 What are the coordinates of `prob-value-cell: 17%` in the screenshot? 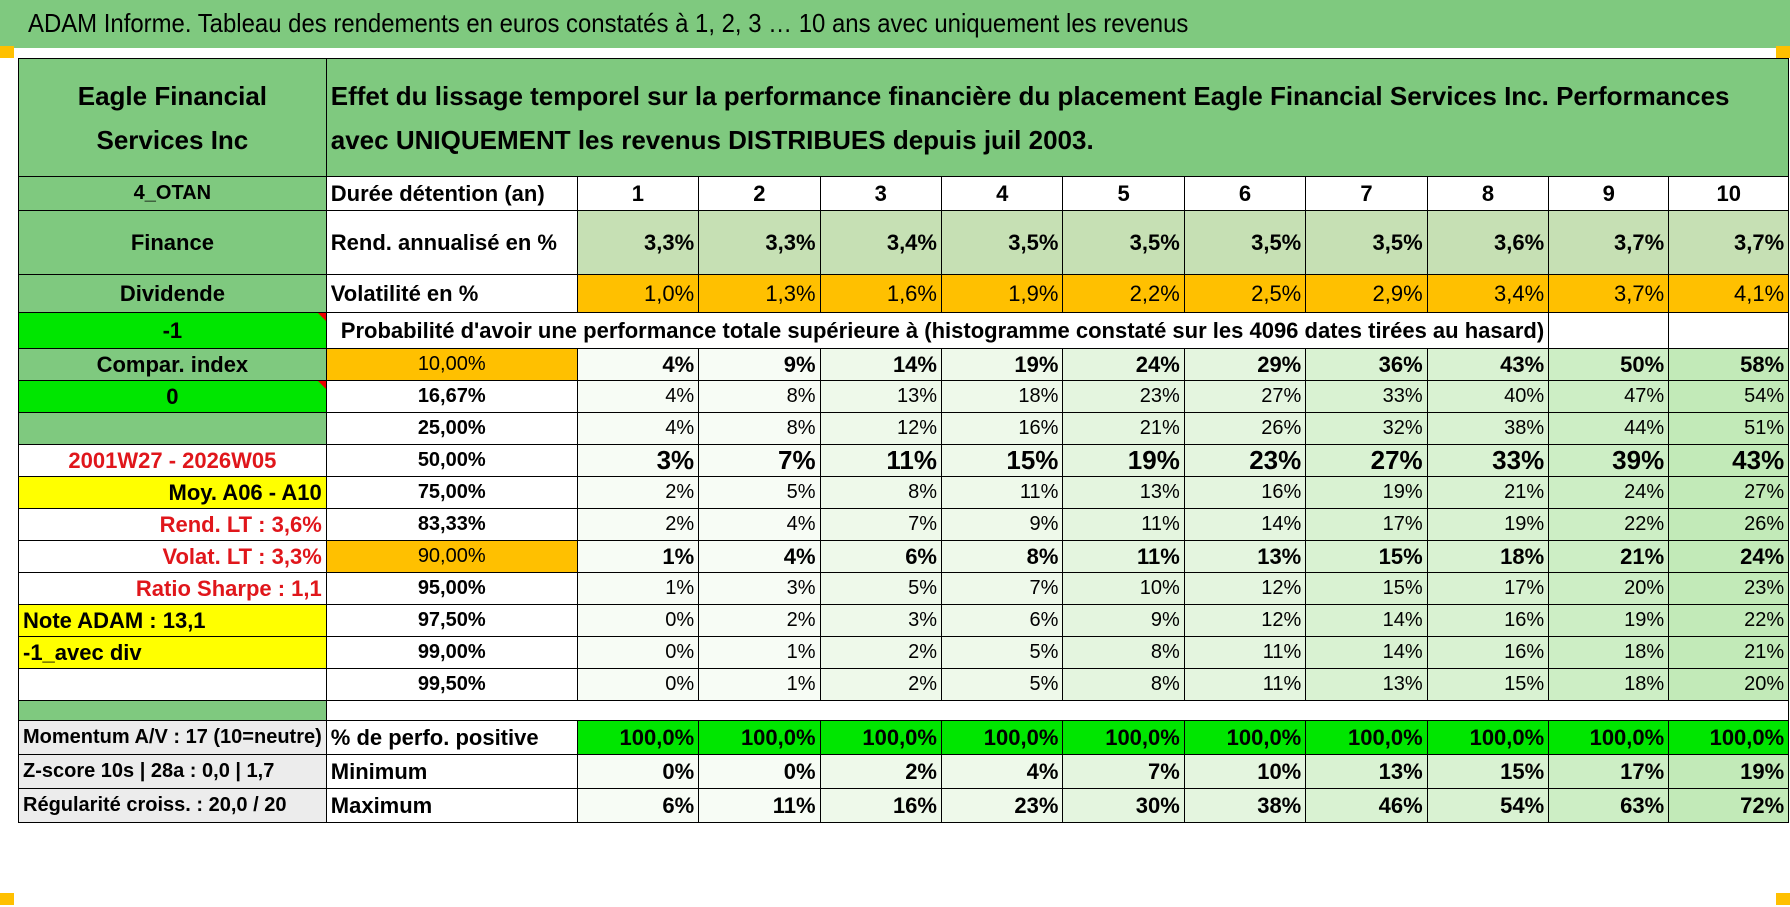 It's located at (1488, 588).